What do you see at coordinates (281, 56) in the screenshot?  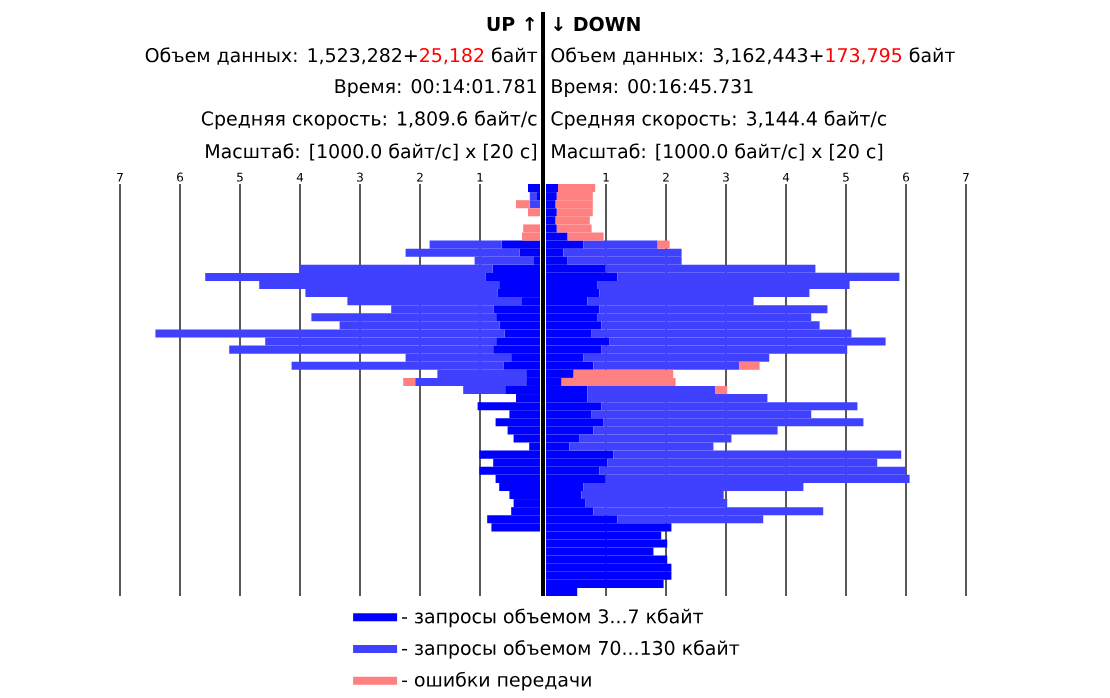 I see `text: Объем данных: 1,523,282+` at bounding box center [281, 56].